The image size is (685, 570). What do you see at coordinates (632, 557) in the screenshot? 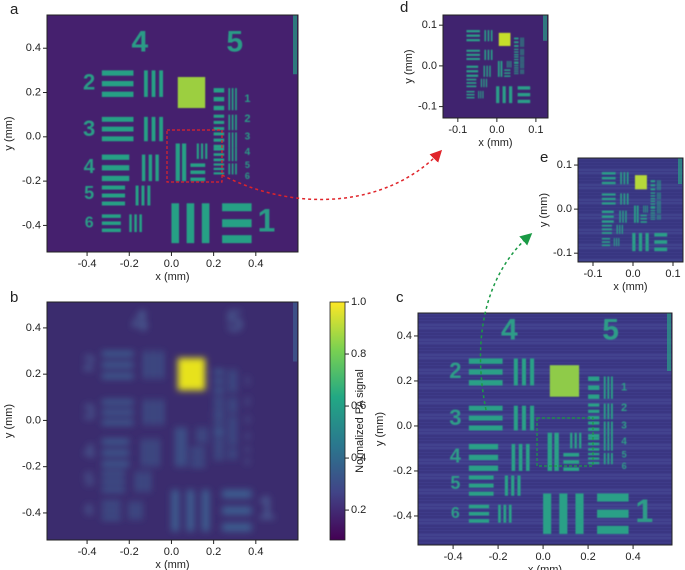
I see `x-tick-label: 0.4` at bounding box center [632, 557].